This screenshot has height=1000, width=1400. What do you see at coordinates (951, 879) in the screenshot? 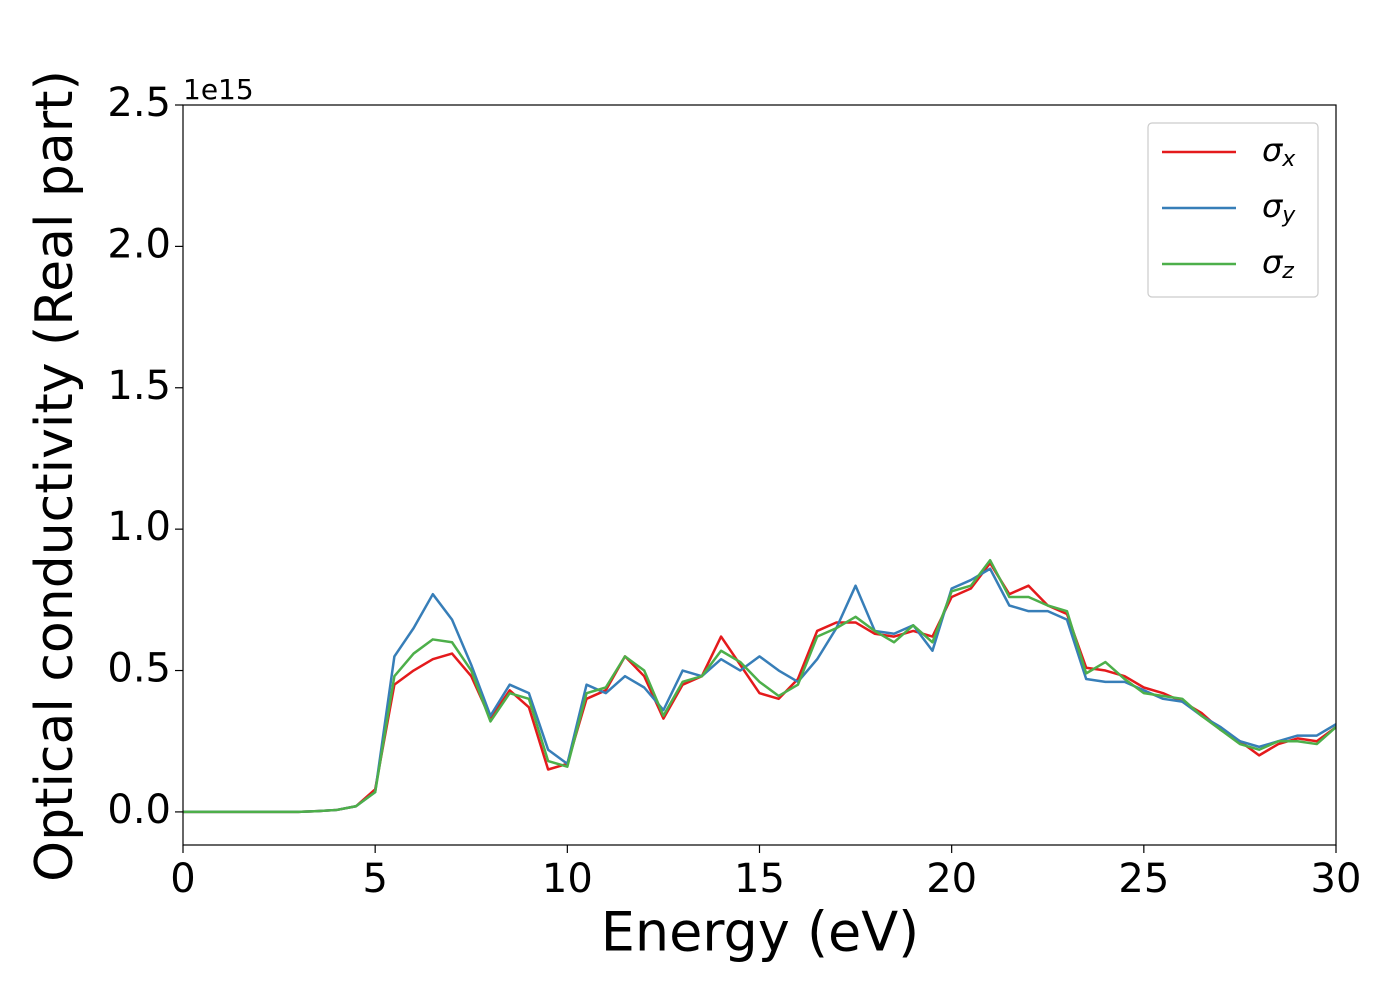
I see `x-tick-label: 20` at bounding box center [951, 879].